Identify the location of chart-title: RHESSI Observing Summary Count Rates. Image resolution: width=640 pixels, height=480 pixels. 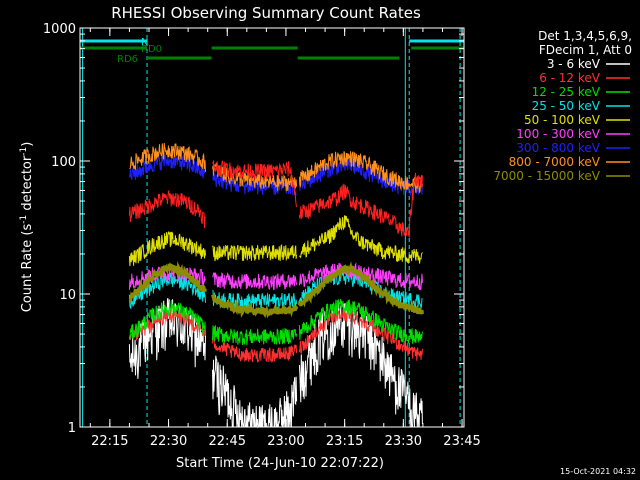
(266, 13).